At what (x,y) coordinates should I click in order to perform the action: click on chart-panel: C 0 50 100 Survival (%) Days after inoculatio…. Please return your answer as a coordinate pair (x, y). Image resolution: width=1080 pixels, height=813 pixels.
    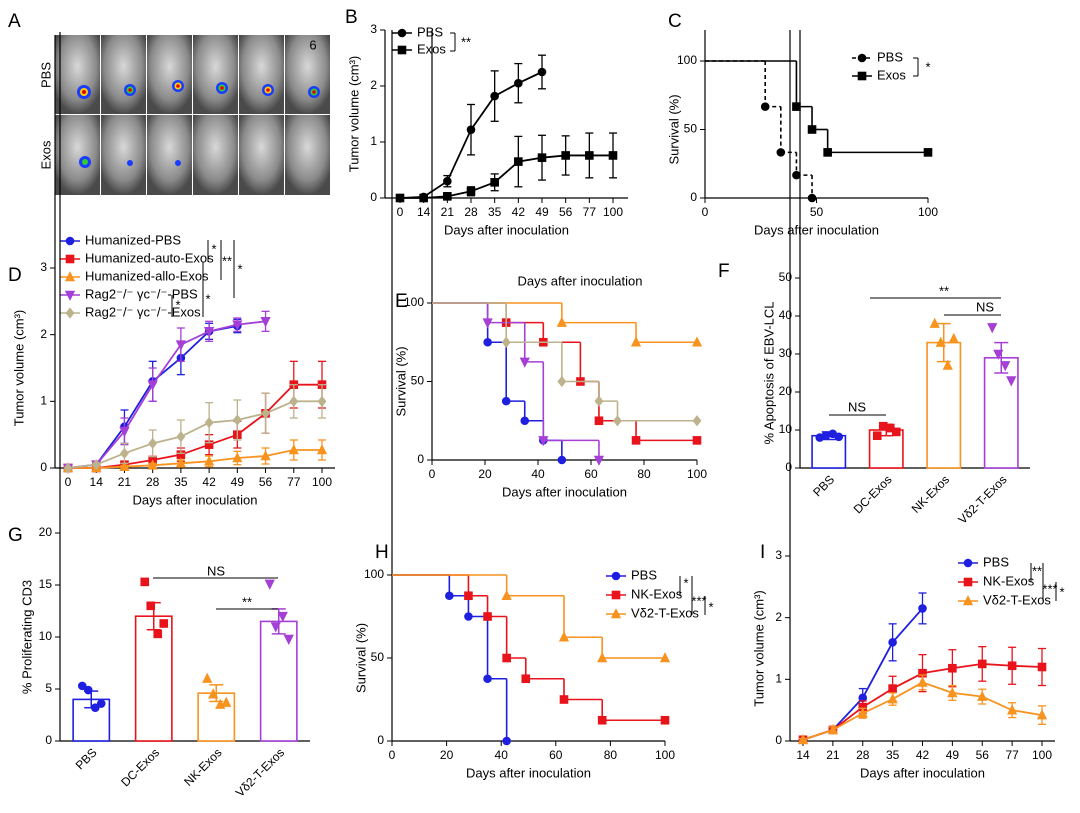
    Looking at the image, I should click on (802, 124).